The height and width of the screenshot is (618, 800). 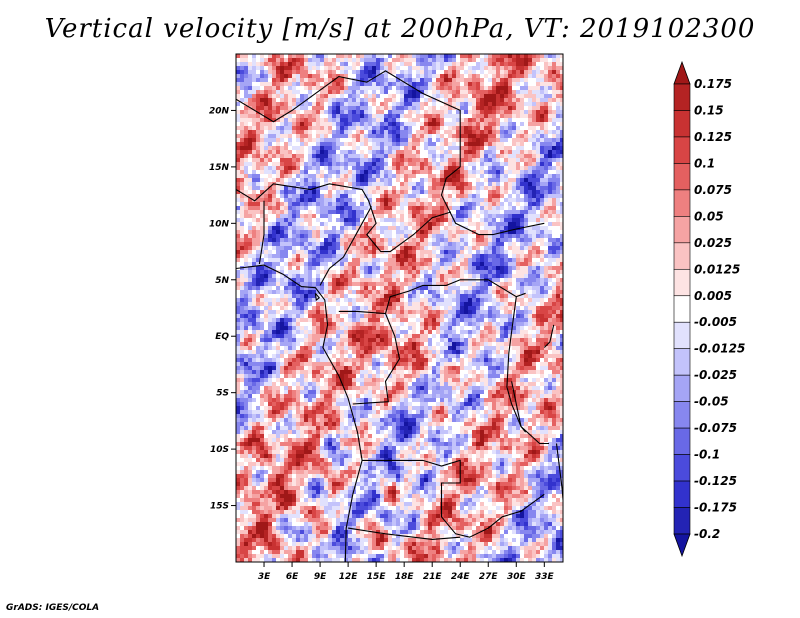 What do you see at coordinates (390, 153) in the screenshot?
I see `border-sahel` at bounding box center [390, 153].